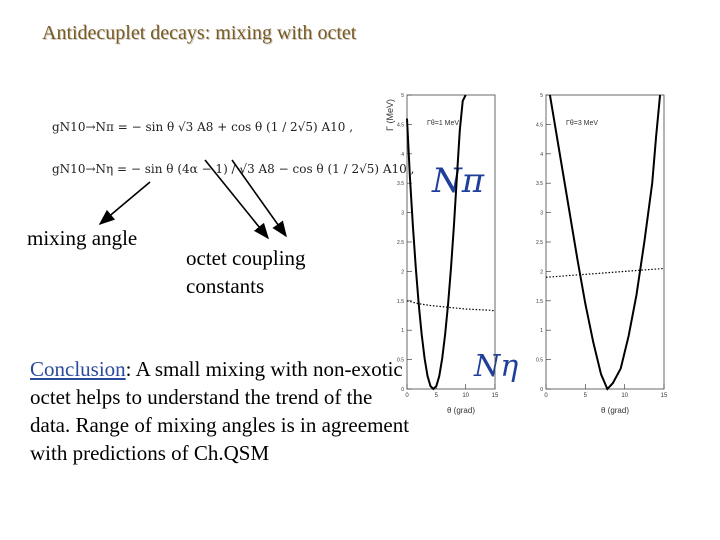 The height and width of the screenshot is (540, 720). What do you see at coordinates (402, 214) in the screenshot?
I see `panel1-y-tick-label: 3` at bounding box center [402, 214].